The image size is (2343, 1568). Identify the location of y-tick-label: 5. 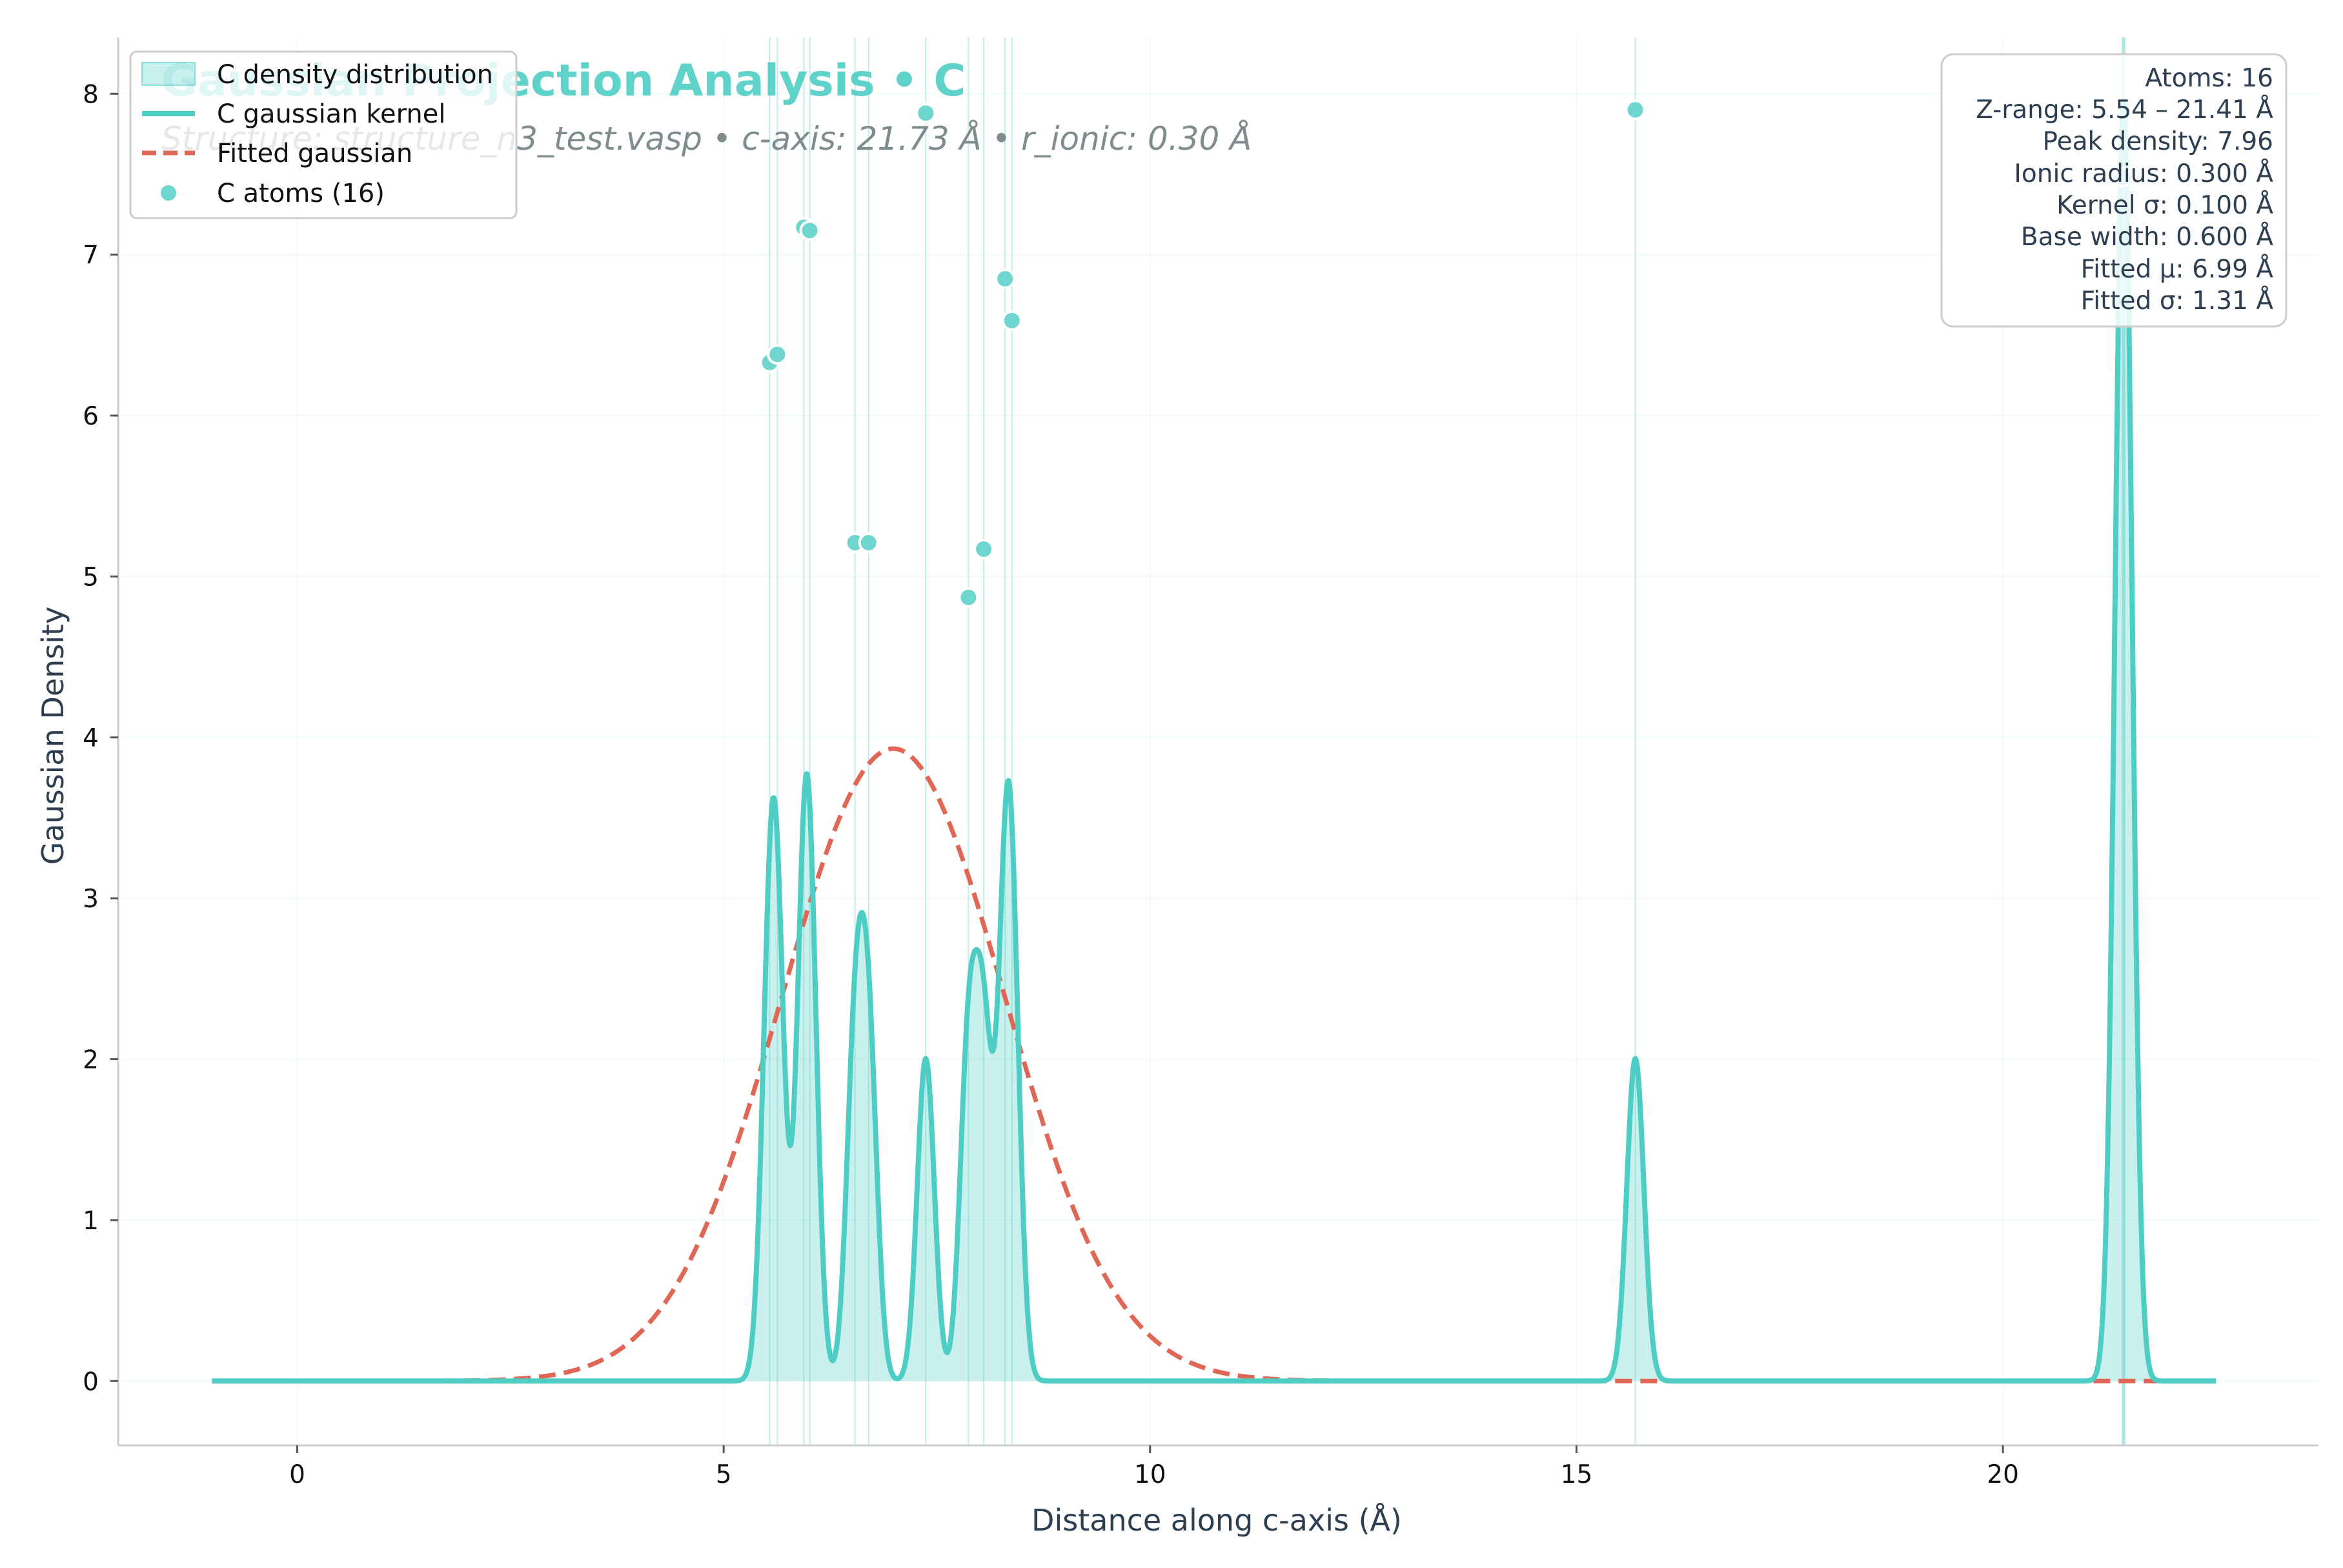
(91, 577).